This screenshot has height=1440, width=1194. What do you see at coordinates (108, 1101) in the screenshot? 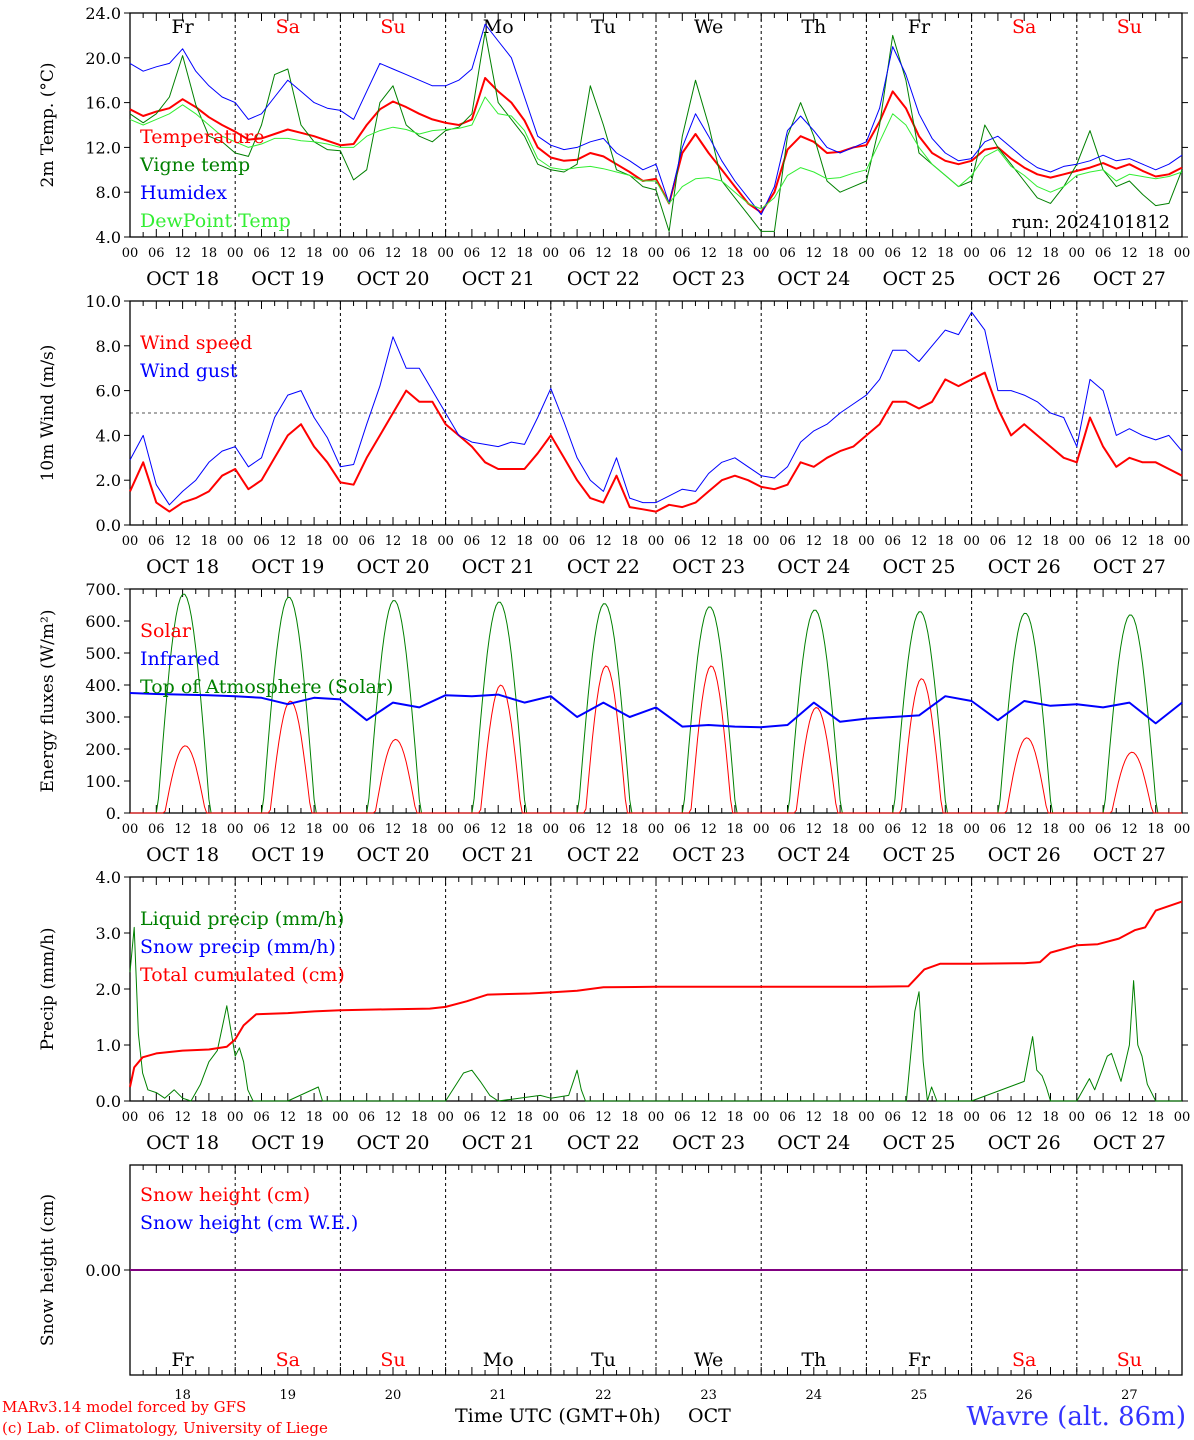
I see `y-tick-label: 0.0` at bounding box center [108, 1101].